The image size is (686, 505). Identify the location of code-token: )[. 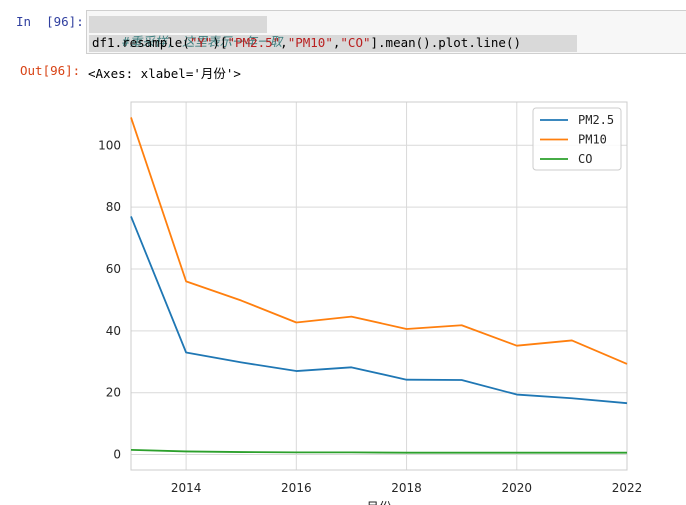
(220, 42).